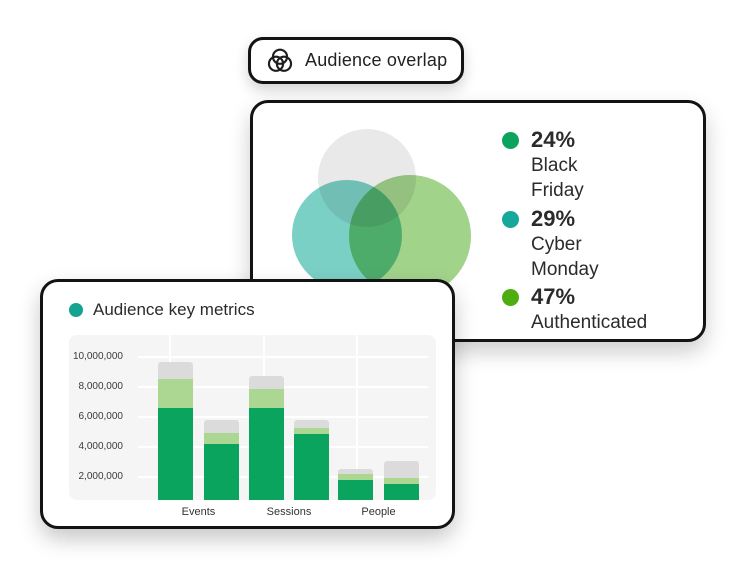 The height and width of the screenshot is (563, 750). Describe the element at coordinates (553, 296) in the screenshot. I see `stat-value: 47%` at that location.